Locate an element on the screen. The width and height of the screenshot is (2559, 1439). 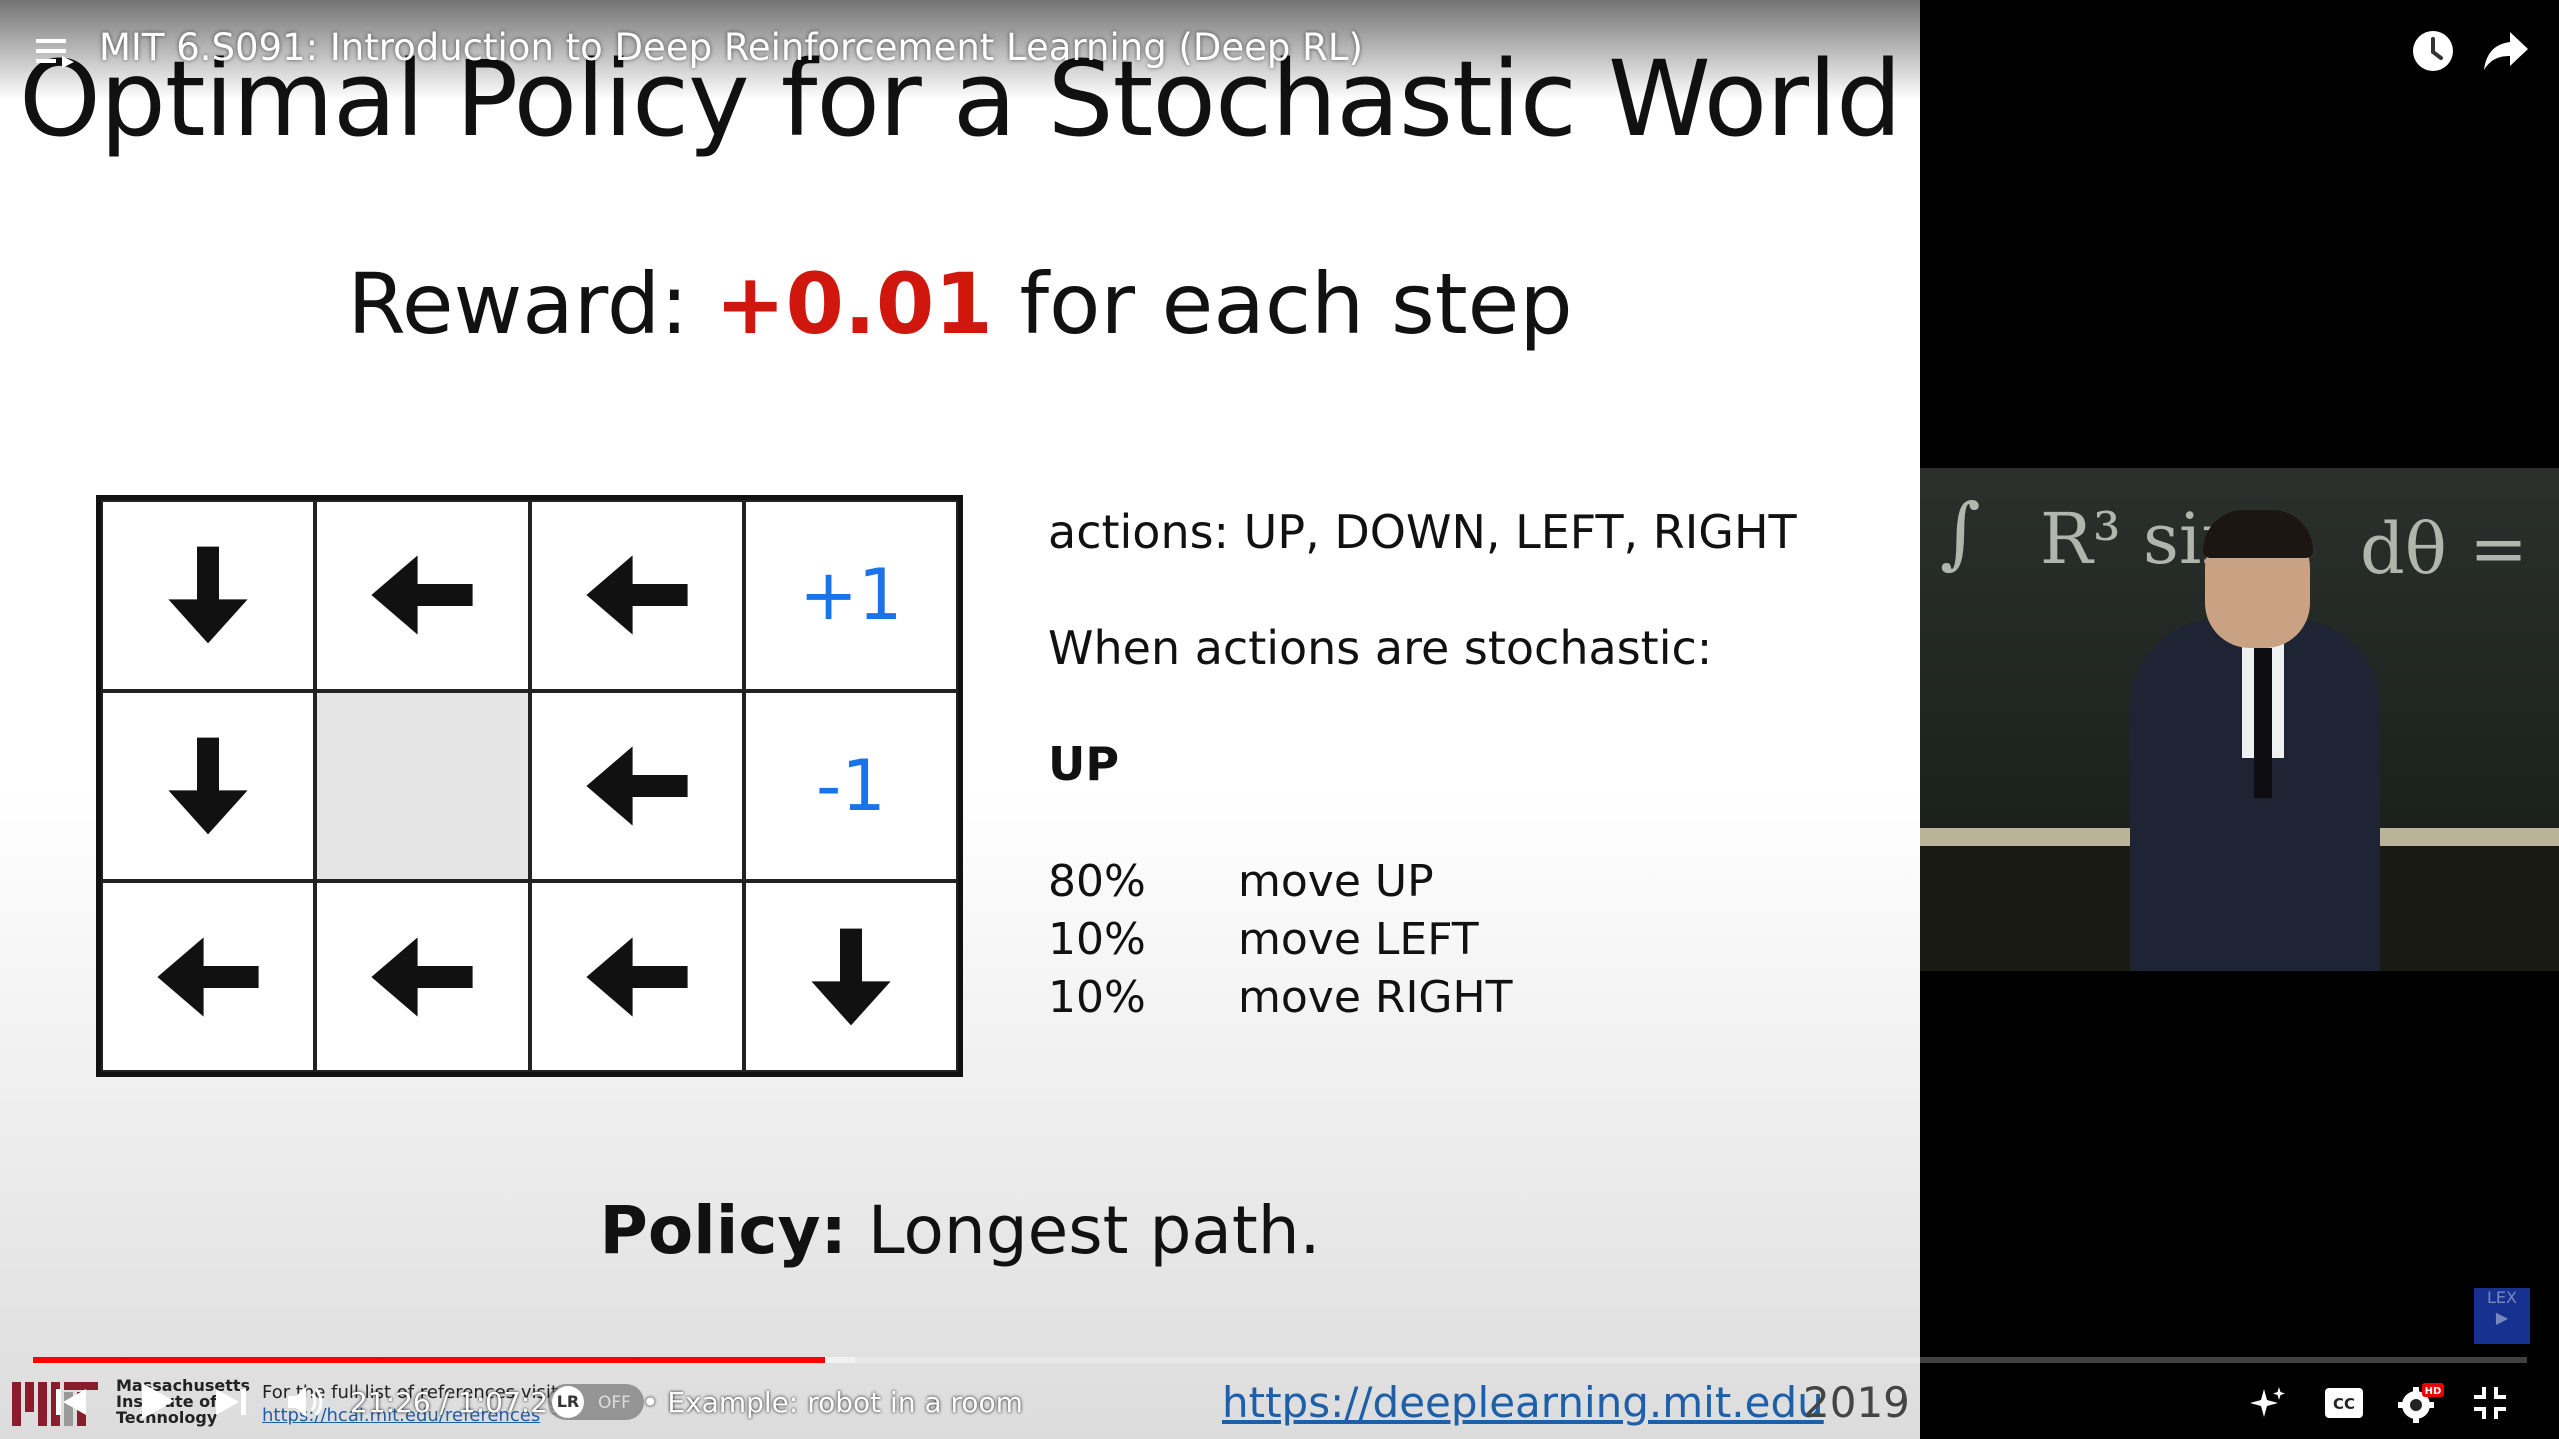
chalk-writing: ∫ is located at coordinates (1960, 533).